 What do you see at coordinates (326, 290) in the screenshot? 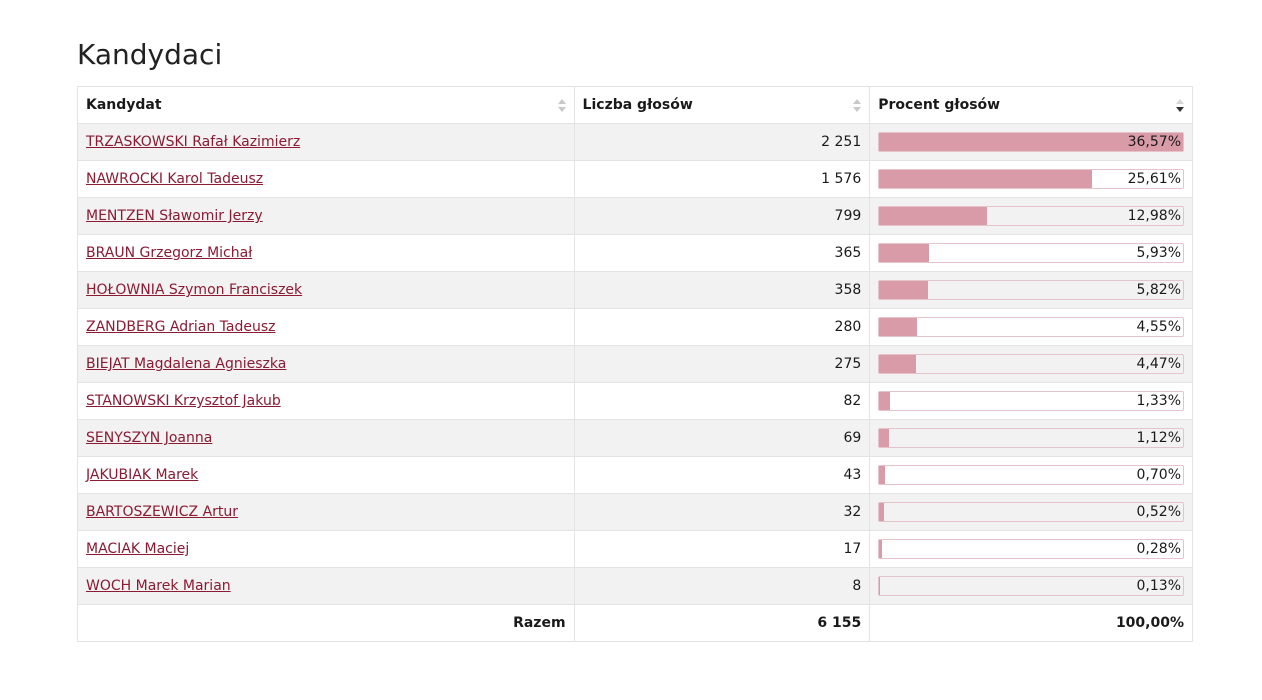
I see `candidate-cell: HOŁOWNIA Szymon Franciszek` at bounding box center [326, 290].